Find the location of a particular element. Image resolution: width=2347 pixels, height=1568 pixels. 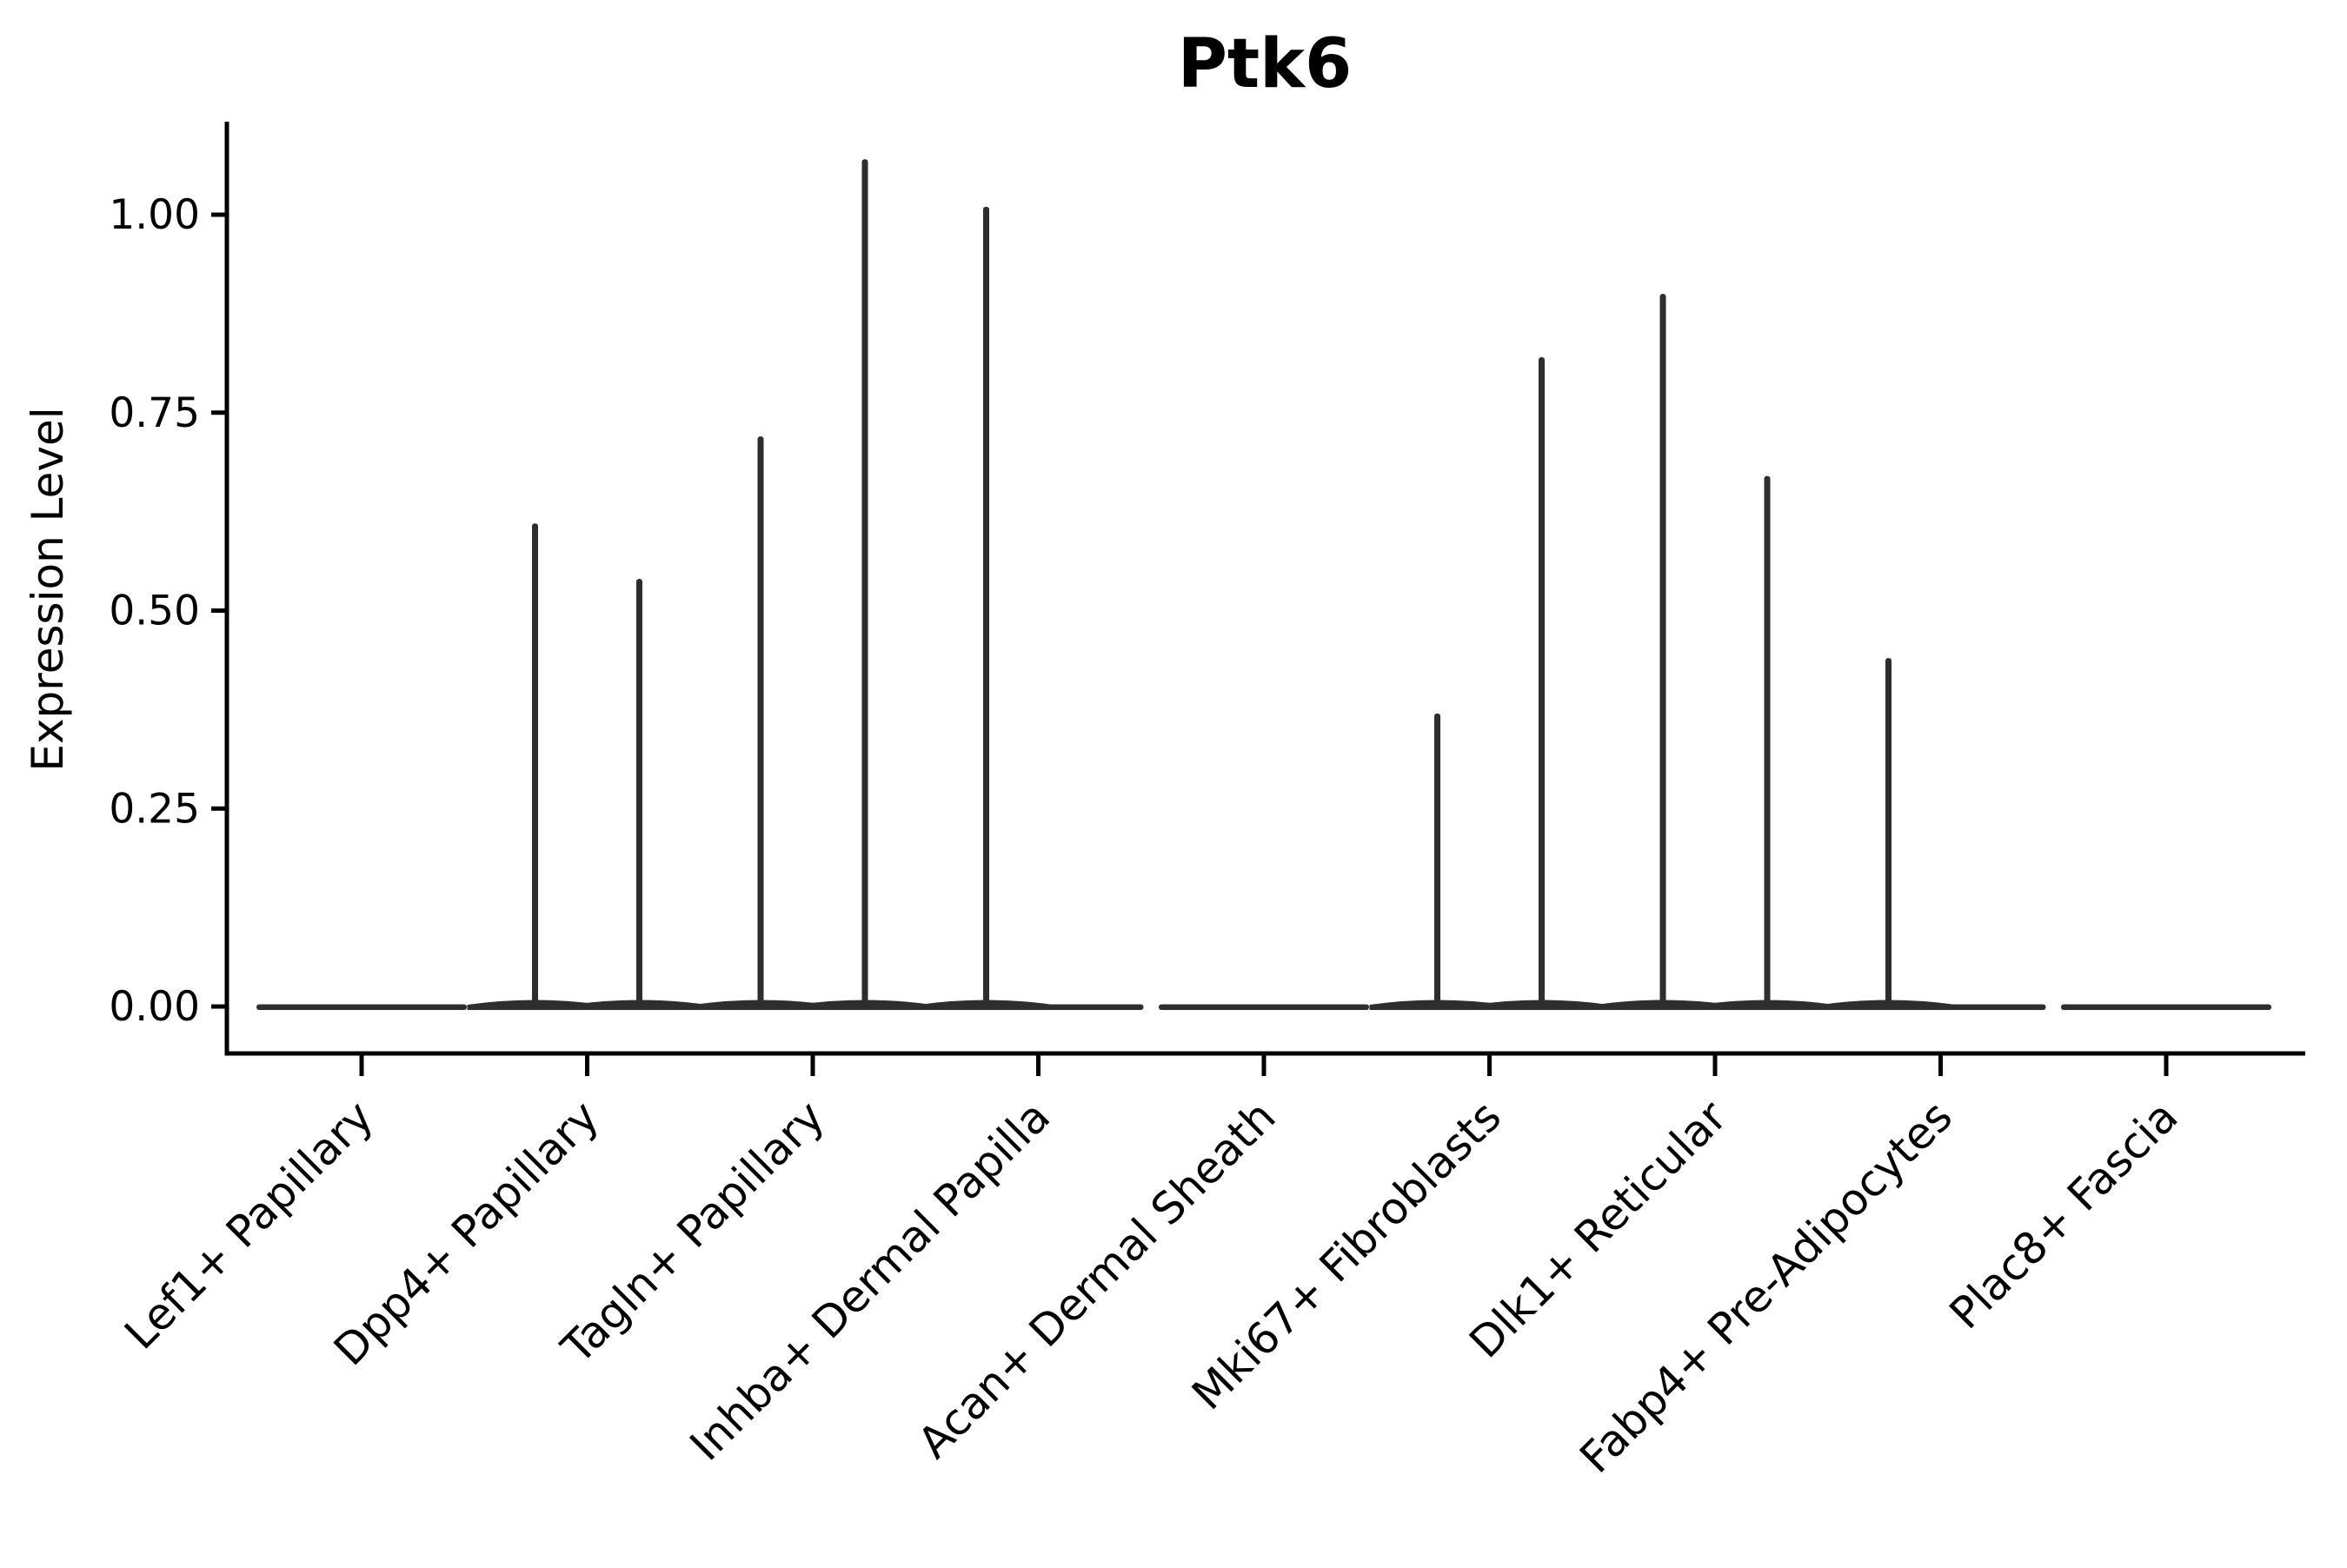

y-tick-label: 0.50 is located at coordinates (154, 611).